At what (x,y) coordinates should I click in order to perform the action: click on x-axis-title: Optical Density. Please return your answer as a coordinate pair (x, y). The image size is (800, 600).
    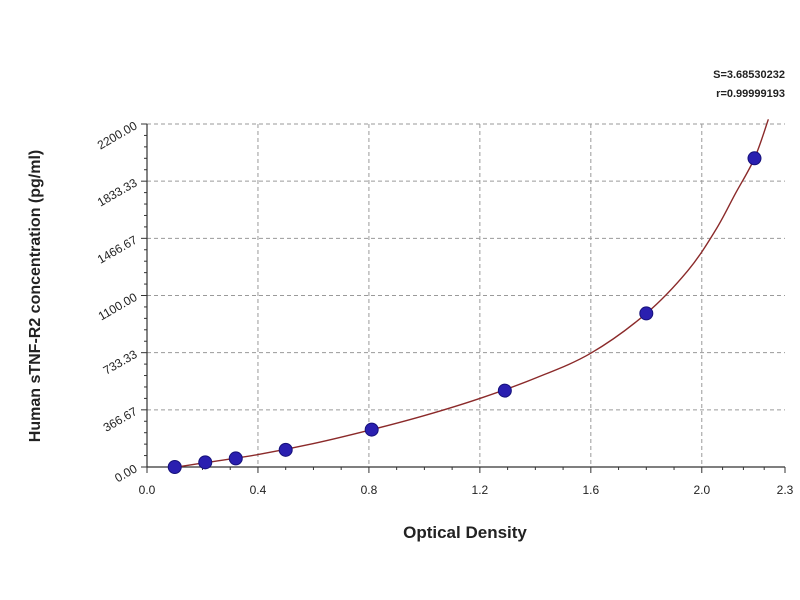
    Looking at the image, I should click on (465, 532).